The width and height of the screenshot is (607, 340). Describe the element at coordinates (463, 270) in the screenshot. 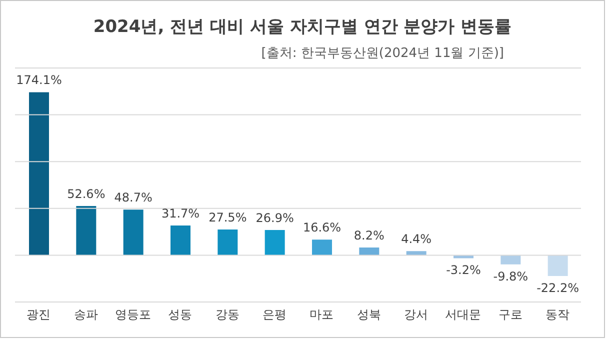

I see `data-label: -3.2%` at that location.